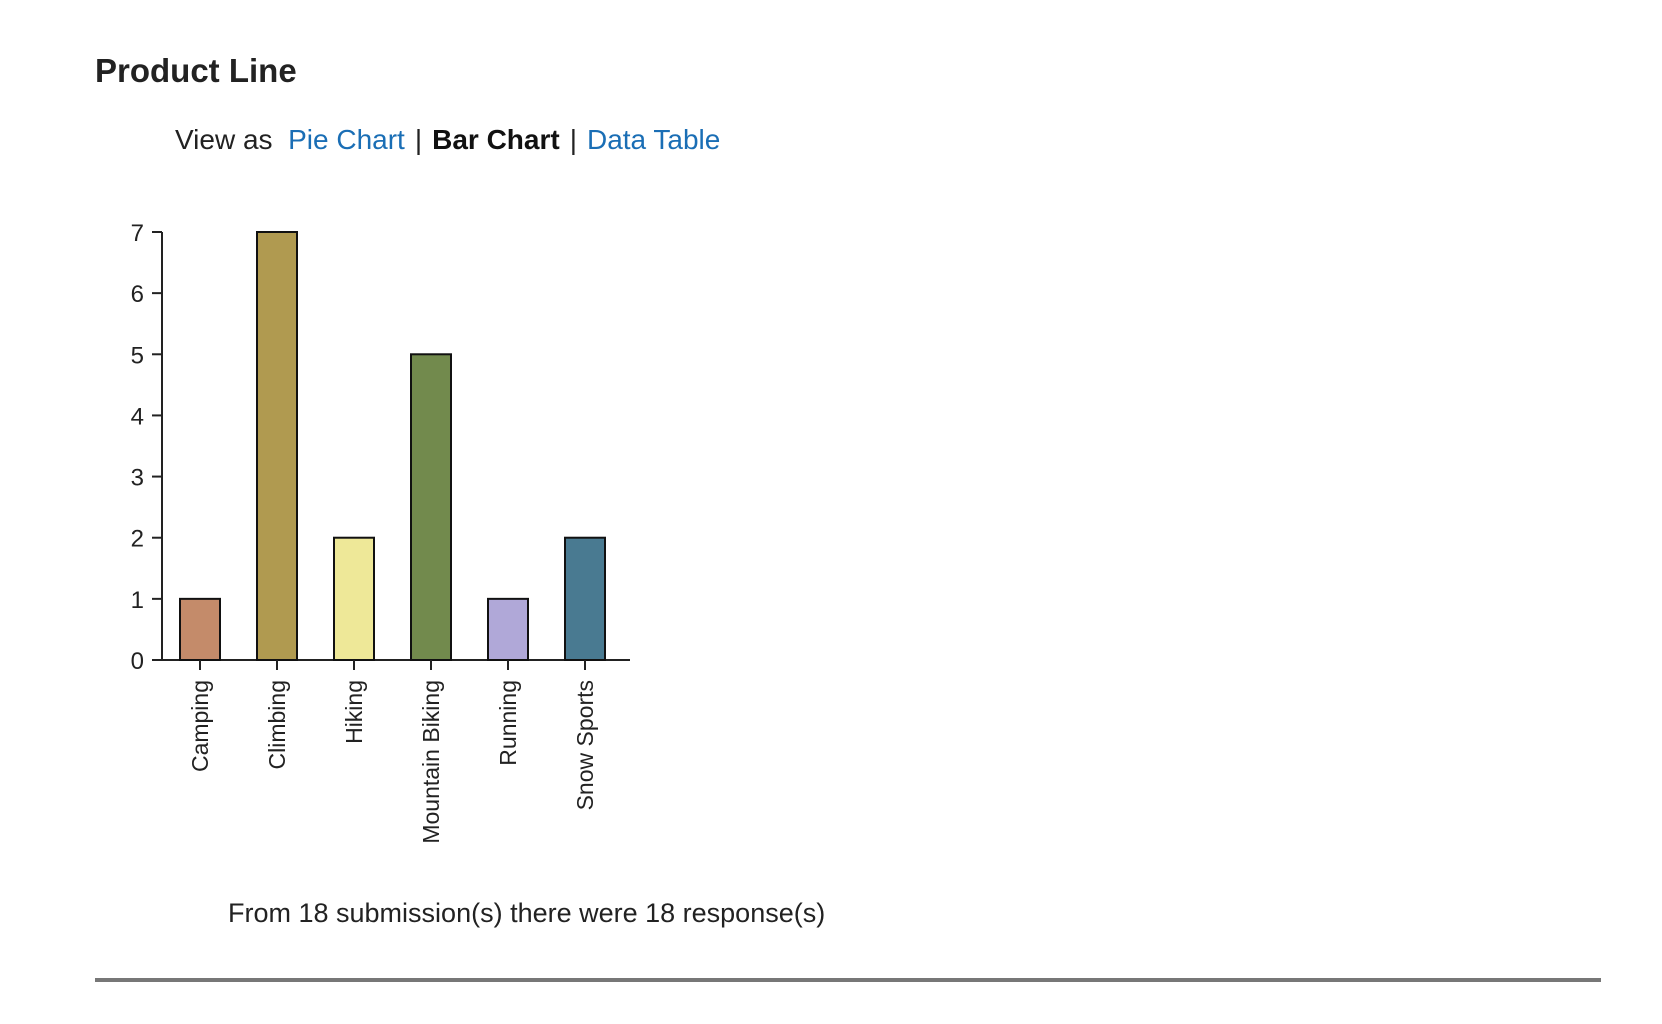 Image resolution: width=1662 pixels, height=1024 pixels. I want to click on section-title: Product Line, so click(196, 70).